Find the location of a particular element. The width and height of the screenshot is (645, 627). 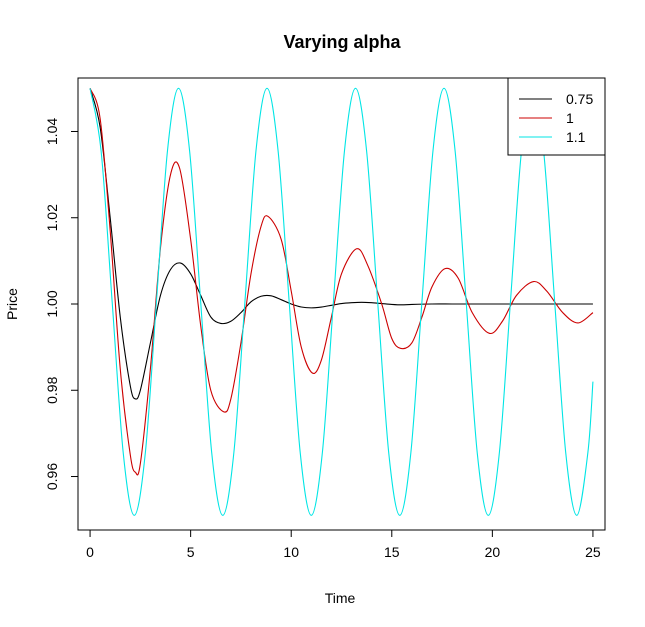

legend: 0.75 1 1.1 is located at coordinates (556, 116).